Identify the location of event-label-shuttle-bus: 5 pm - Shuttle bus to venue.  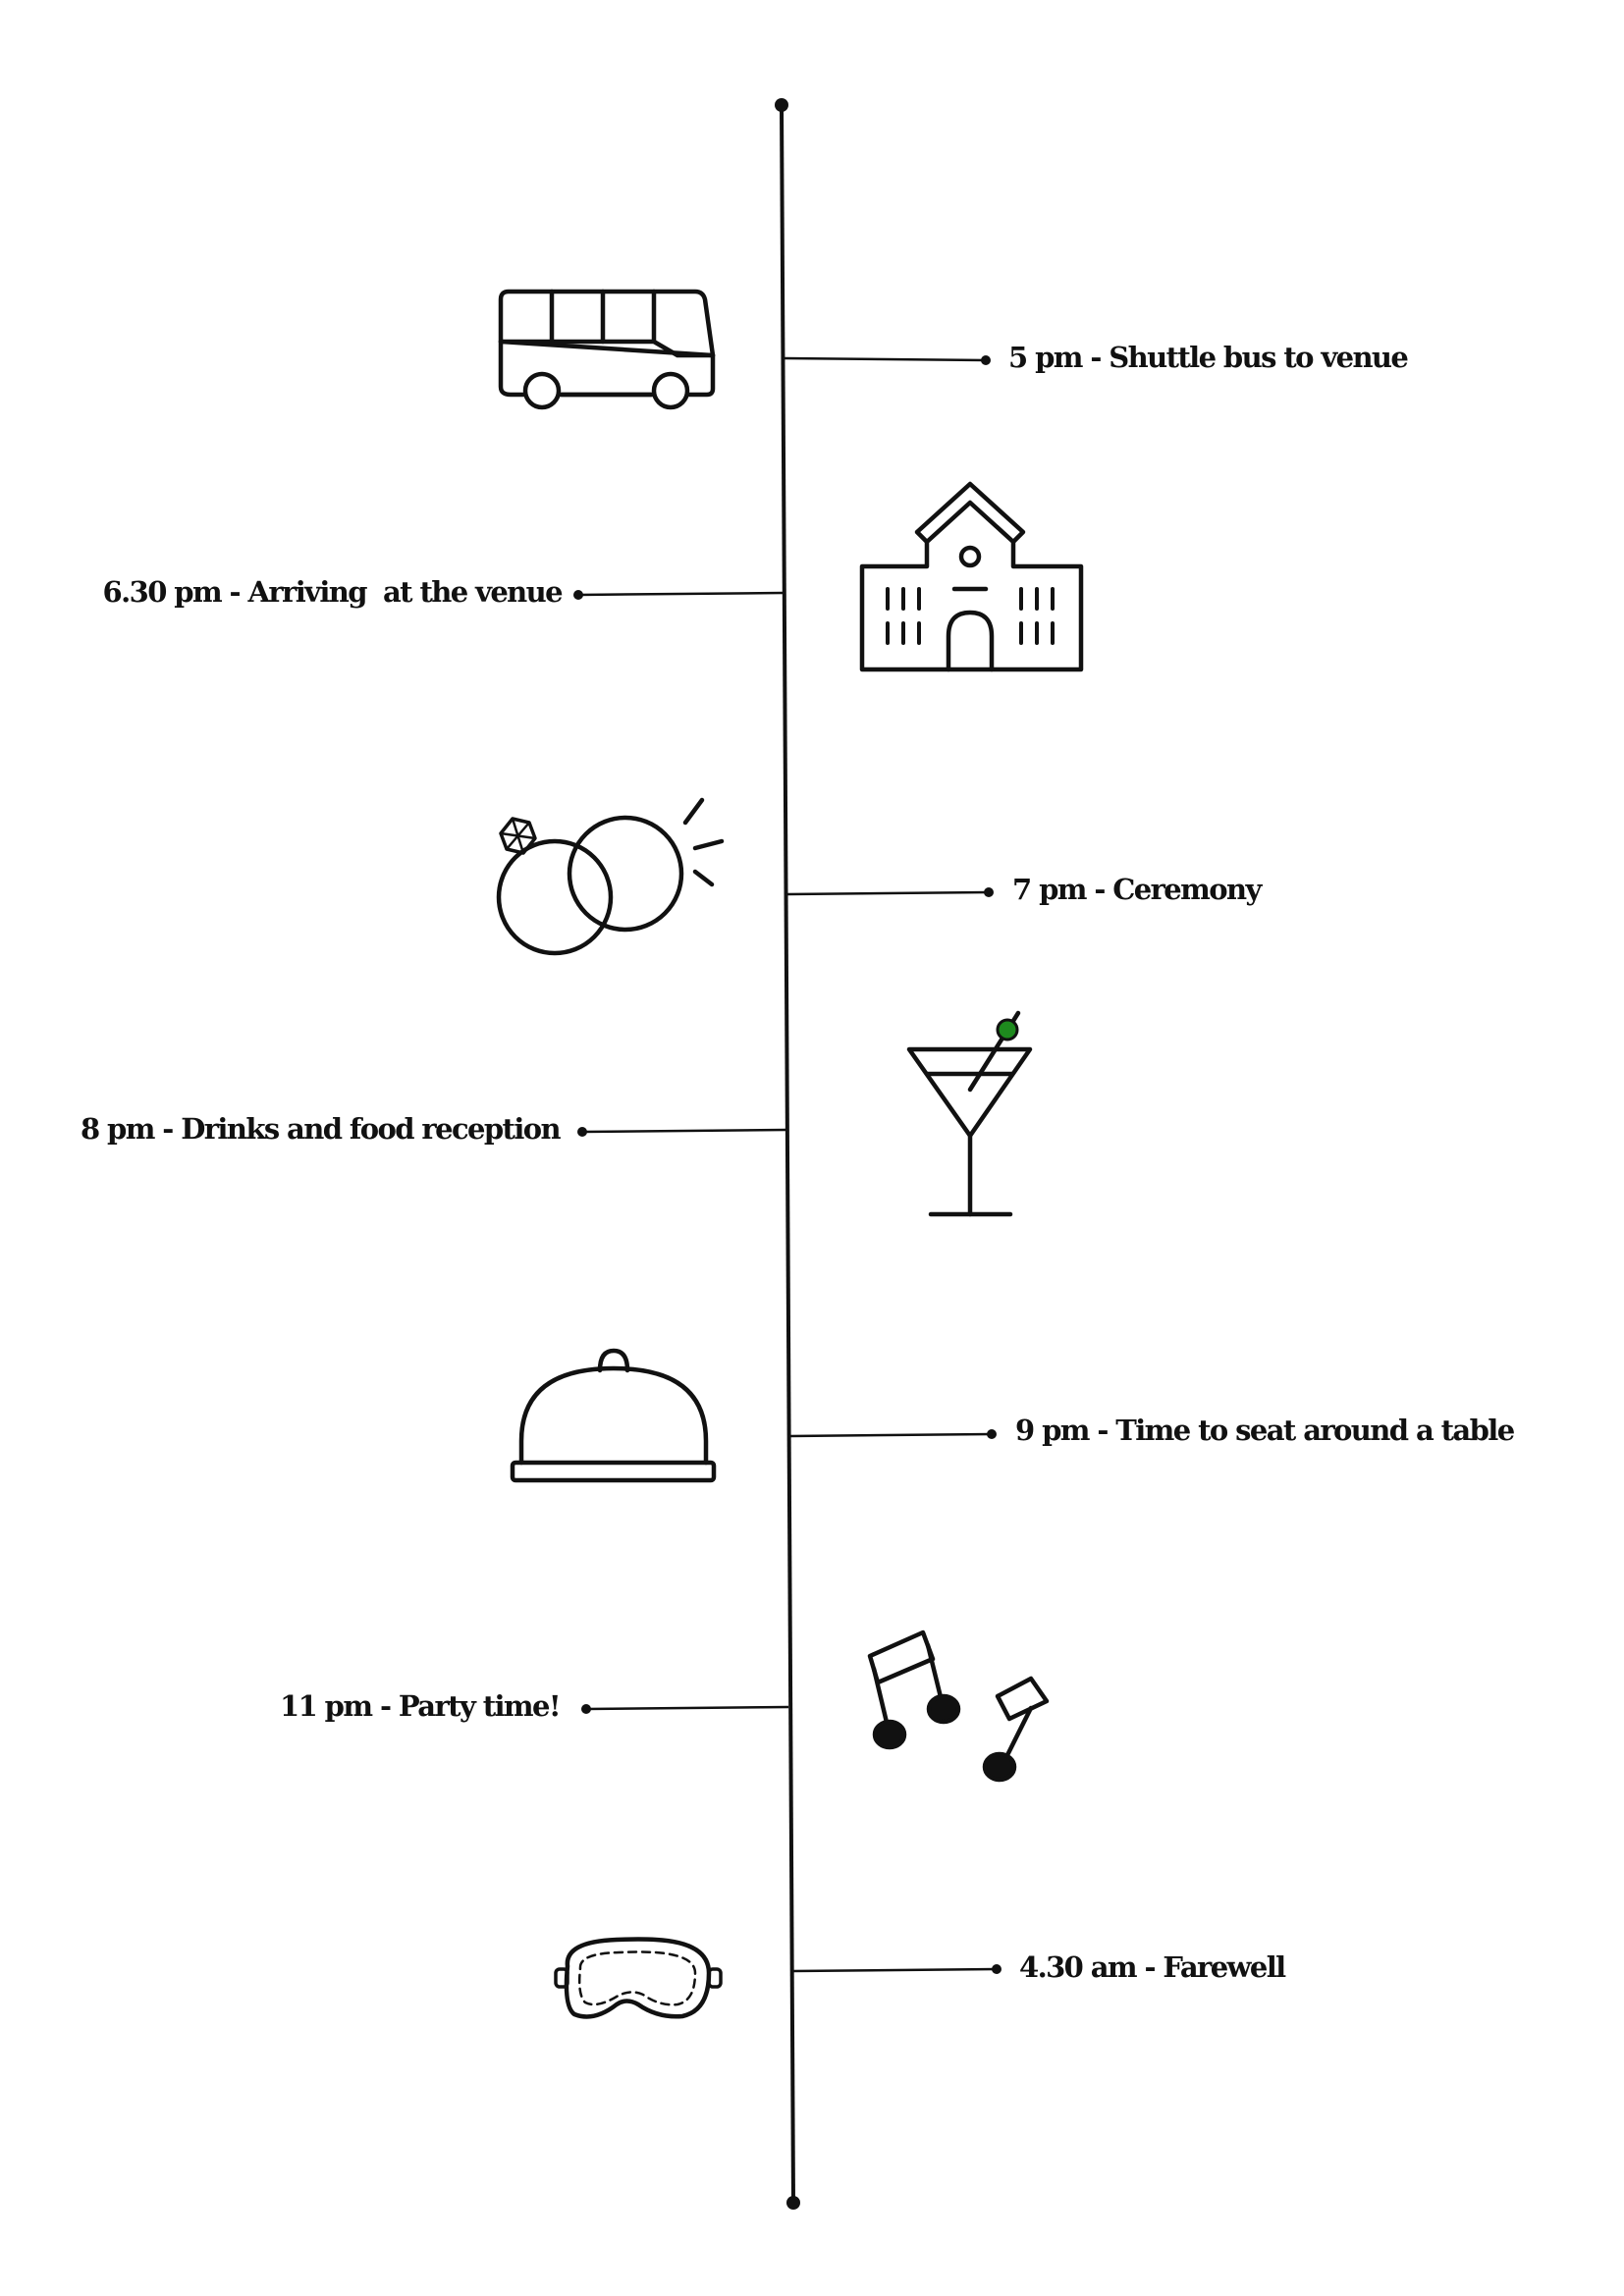
(1208, 358).